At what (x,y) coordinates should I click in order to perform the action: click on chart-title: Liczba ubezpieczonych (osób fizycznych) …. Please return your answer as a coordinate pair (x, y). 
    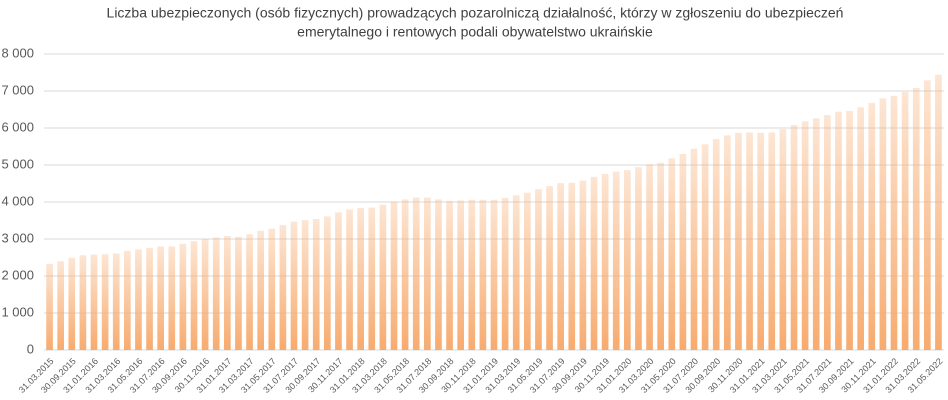
    Looking at the image, I should click on (475, 13).